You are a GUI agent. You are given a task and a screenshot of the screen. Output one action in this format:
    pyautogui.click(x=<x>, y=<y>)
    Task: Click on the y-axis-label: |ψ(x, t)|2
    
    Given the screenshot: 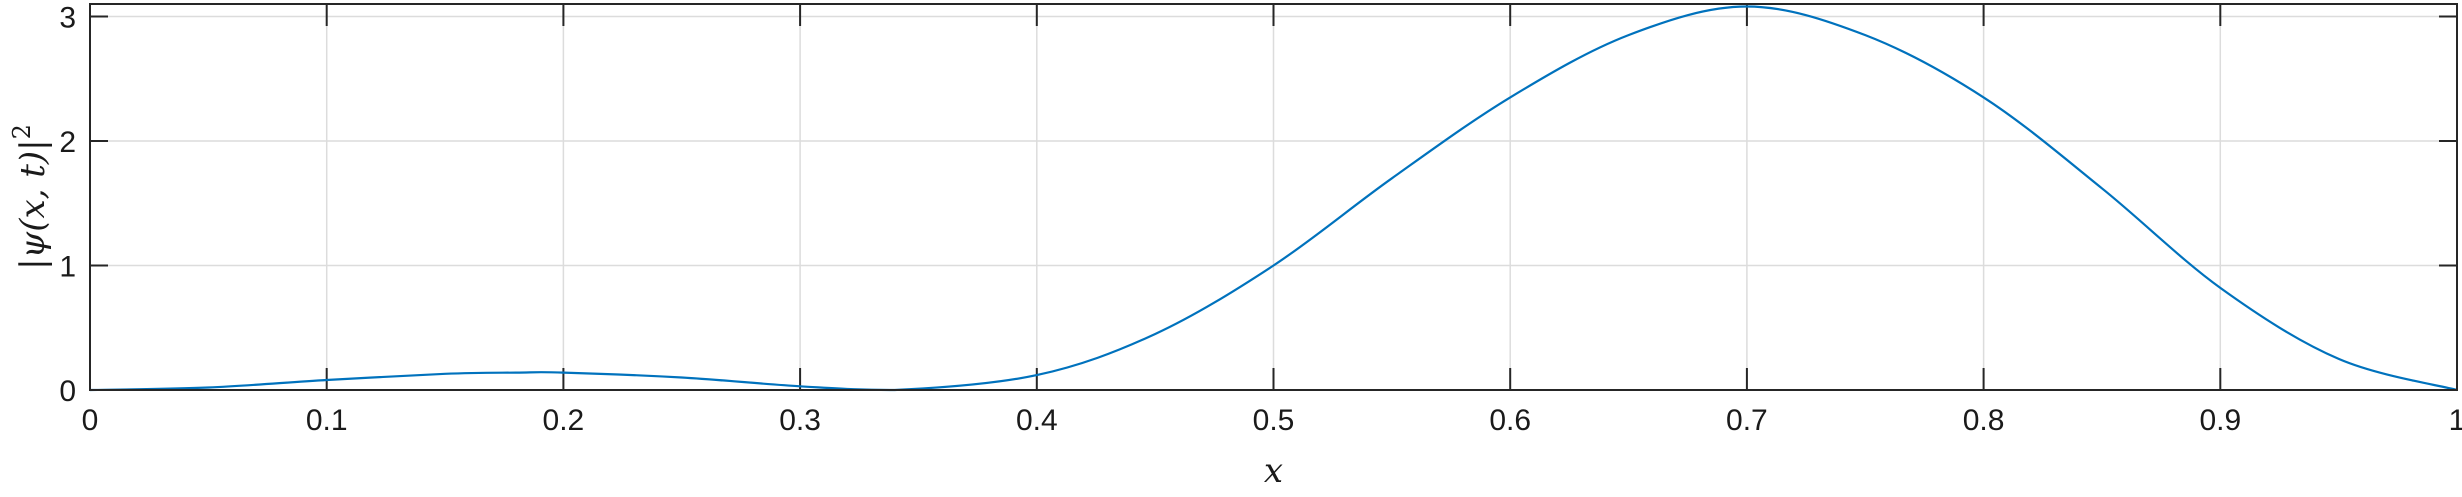 What is the action you would take?
    pyautogui.click(x=30, y=197)
    